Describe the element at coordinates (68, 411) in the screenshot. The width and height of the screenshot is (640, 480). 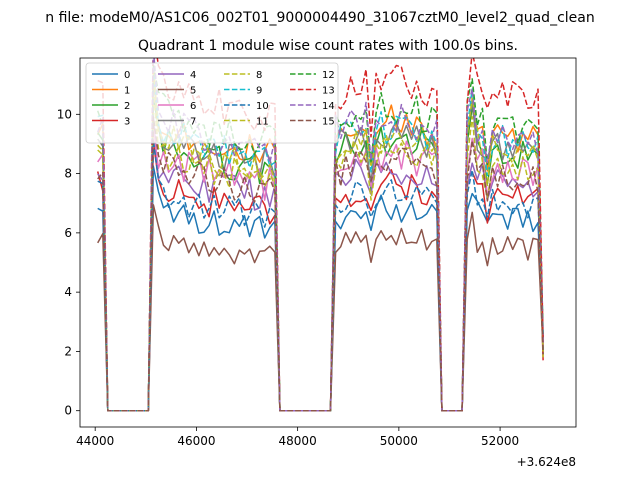
I see `y-tick-label: 0` at that location.